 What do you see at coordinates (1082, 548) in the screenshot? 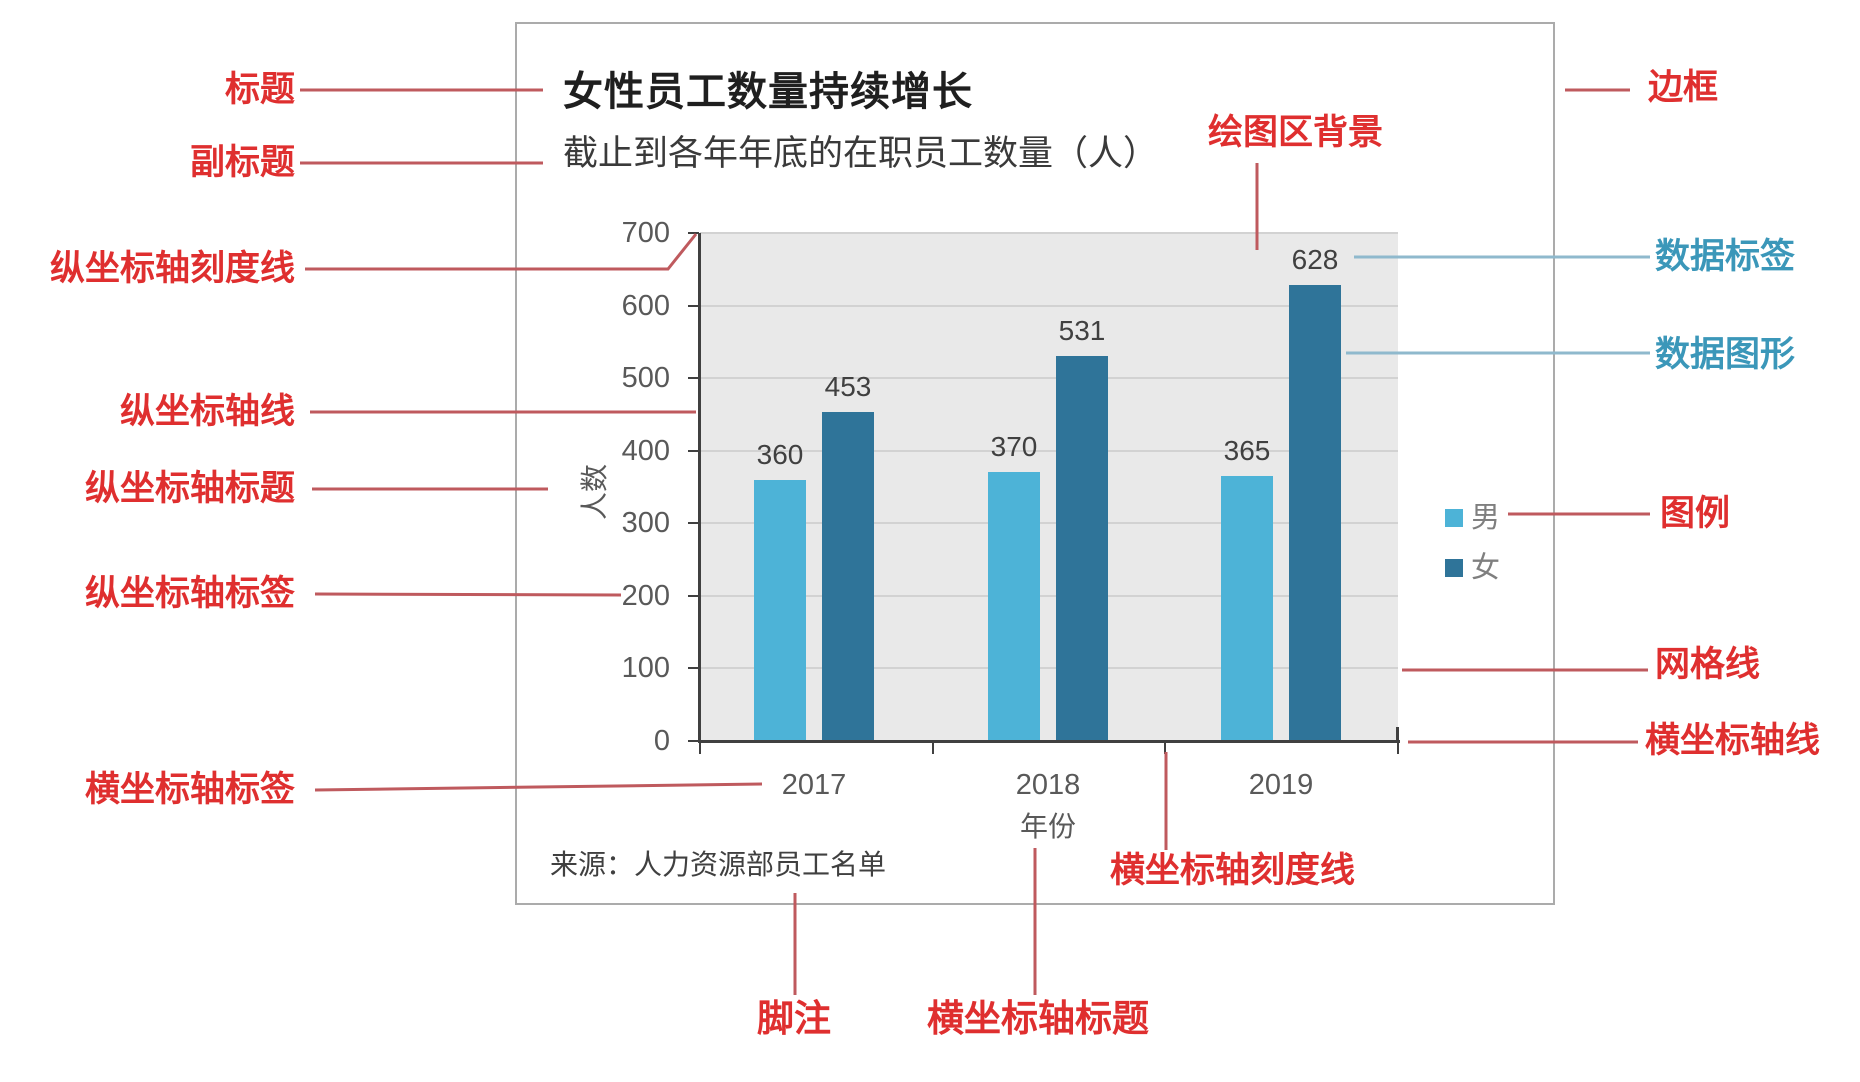
I see `data-bar-female-2018` at bounding box center [1082, 548].